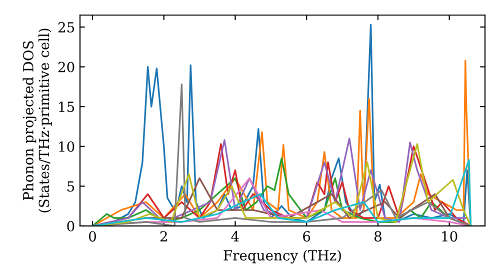 Image resolution: width=500 pixels, height=280 pixels. What do you see at coordinates (282, 257) in the screenshot?
I see `x-axis-title: Frequency (THz)` at bounding box center [282, 257].